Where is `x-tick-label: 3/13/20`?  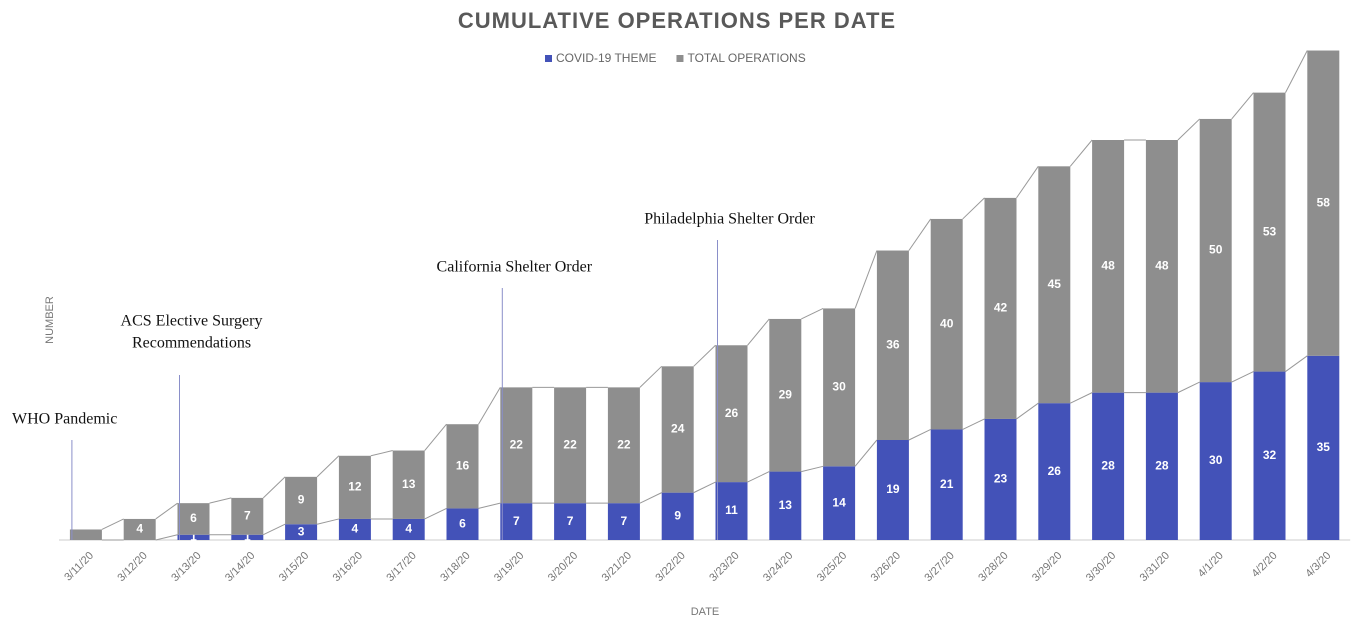 x-tick-label: 3/13/20 is located at coordinates (186, 567).